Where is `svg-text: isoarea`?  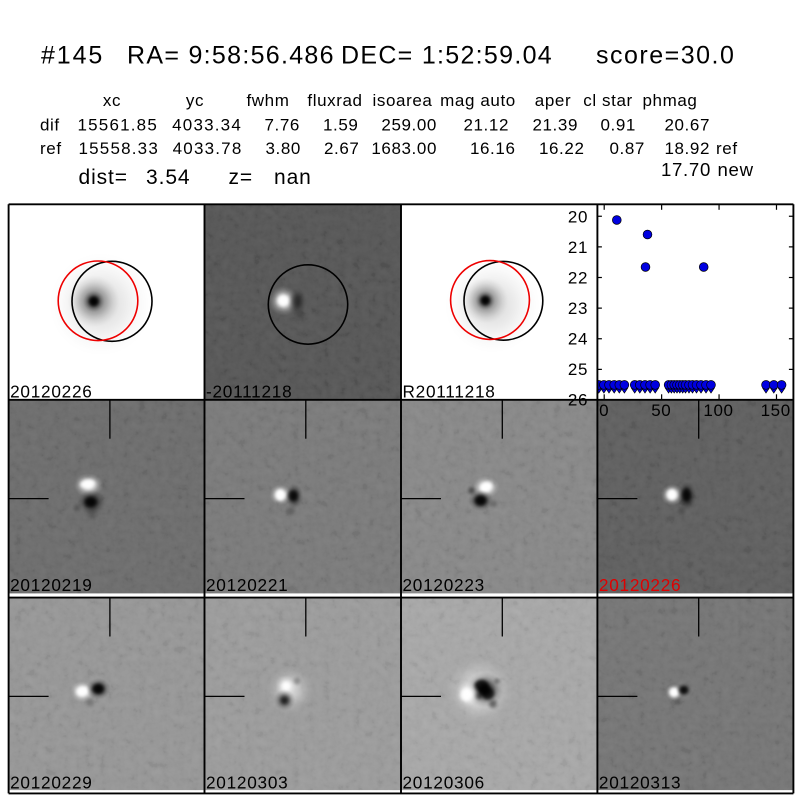 svg-text: isoarea is located at coordinates (403, 100).